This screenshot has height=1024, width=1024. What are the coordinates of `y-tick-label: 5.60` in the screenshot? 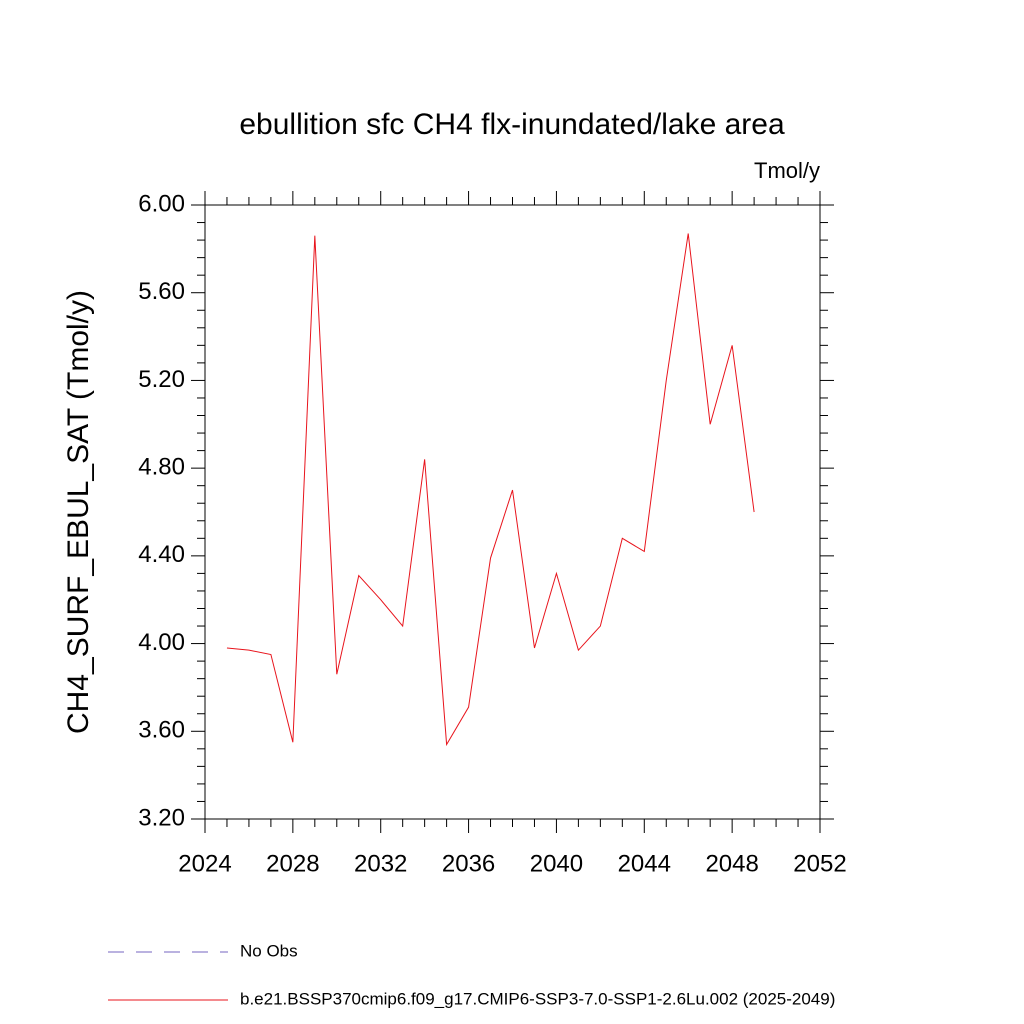 It's located at (161, 291).